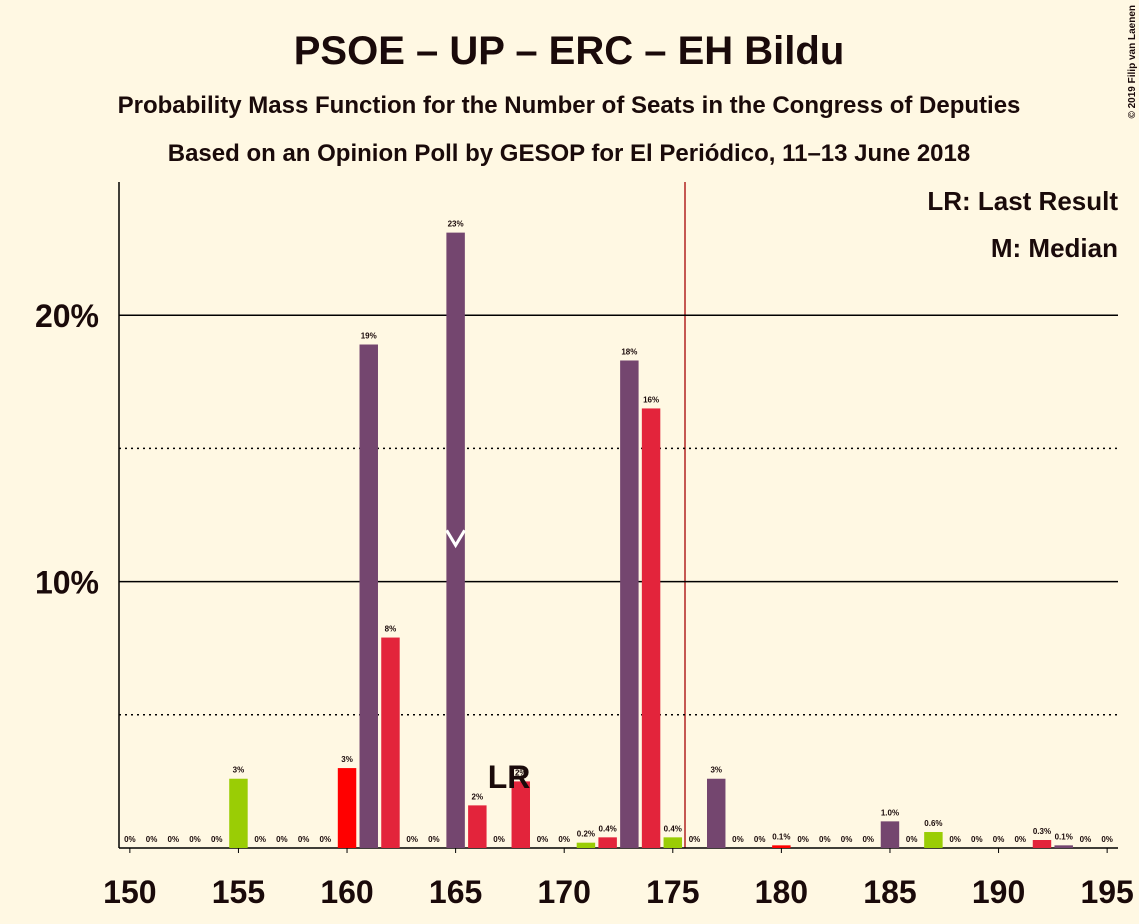  What do you see at coordinates (238, 892) in the screenshot?
I see `x-tick-label: 155` at bounding box center [238, 892].